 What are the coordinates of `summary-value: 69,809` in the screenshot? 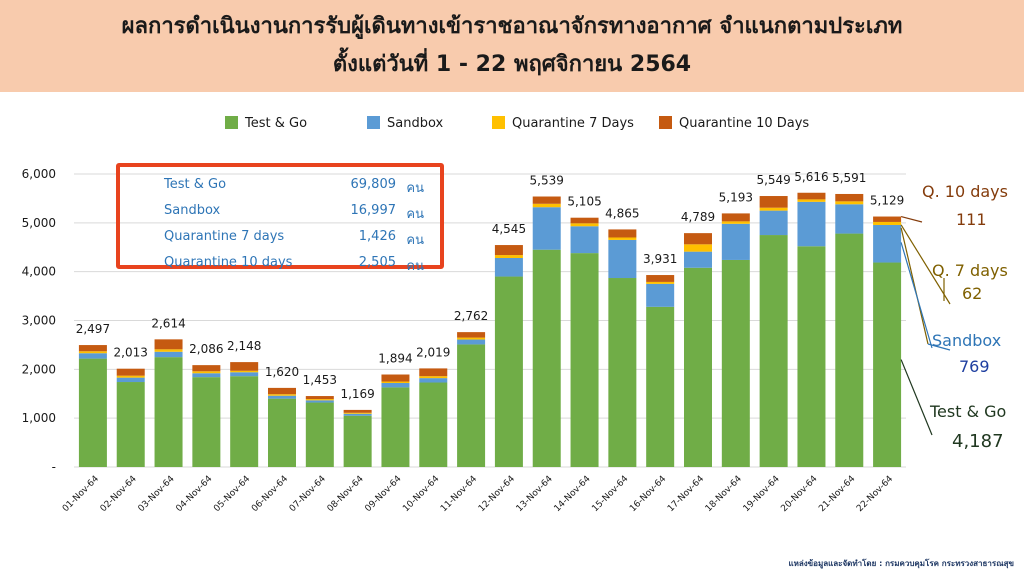 It's located at (373, 184).